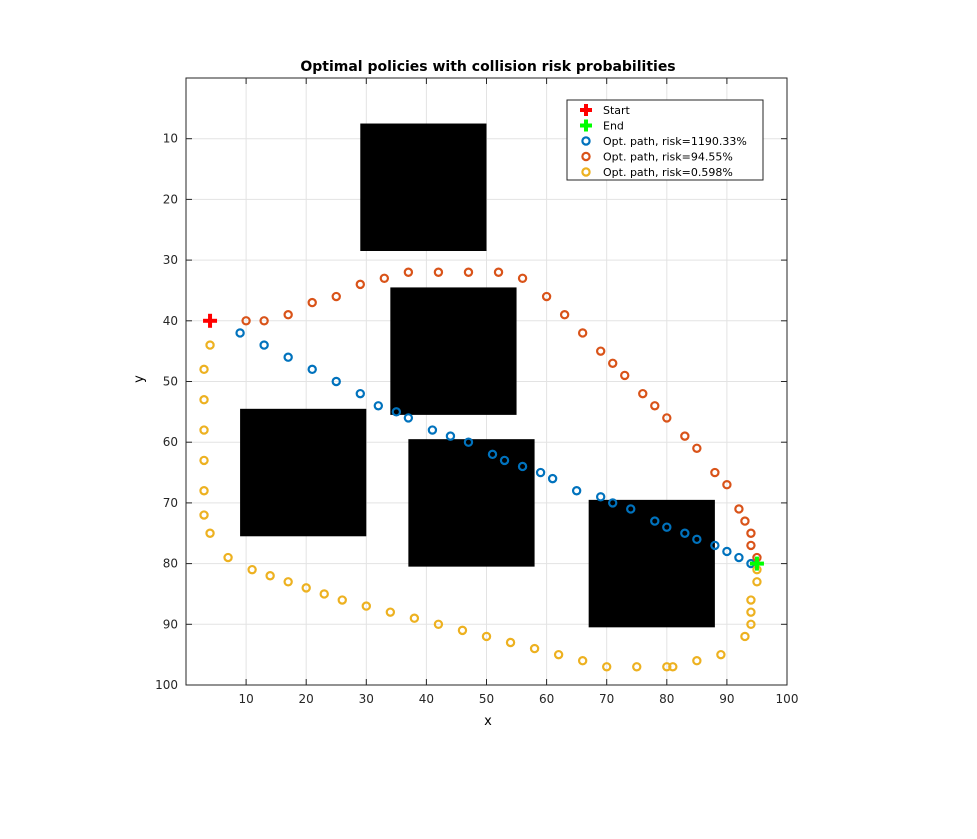 This screenshot has height=839, width=977. What do you see at coordinates (170, 321) in the screenshot?
I see `y-tick-label: 40` at bounding box center [170, 321].